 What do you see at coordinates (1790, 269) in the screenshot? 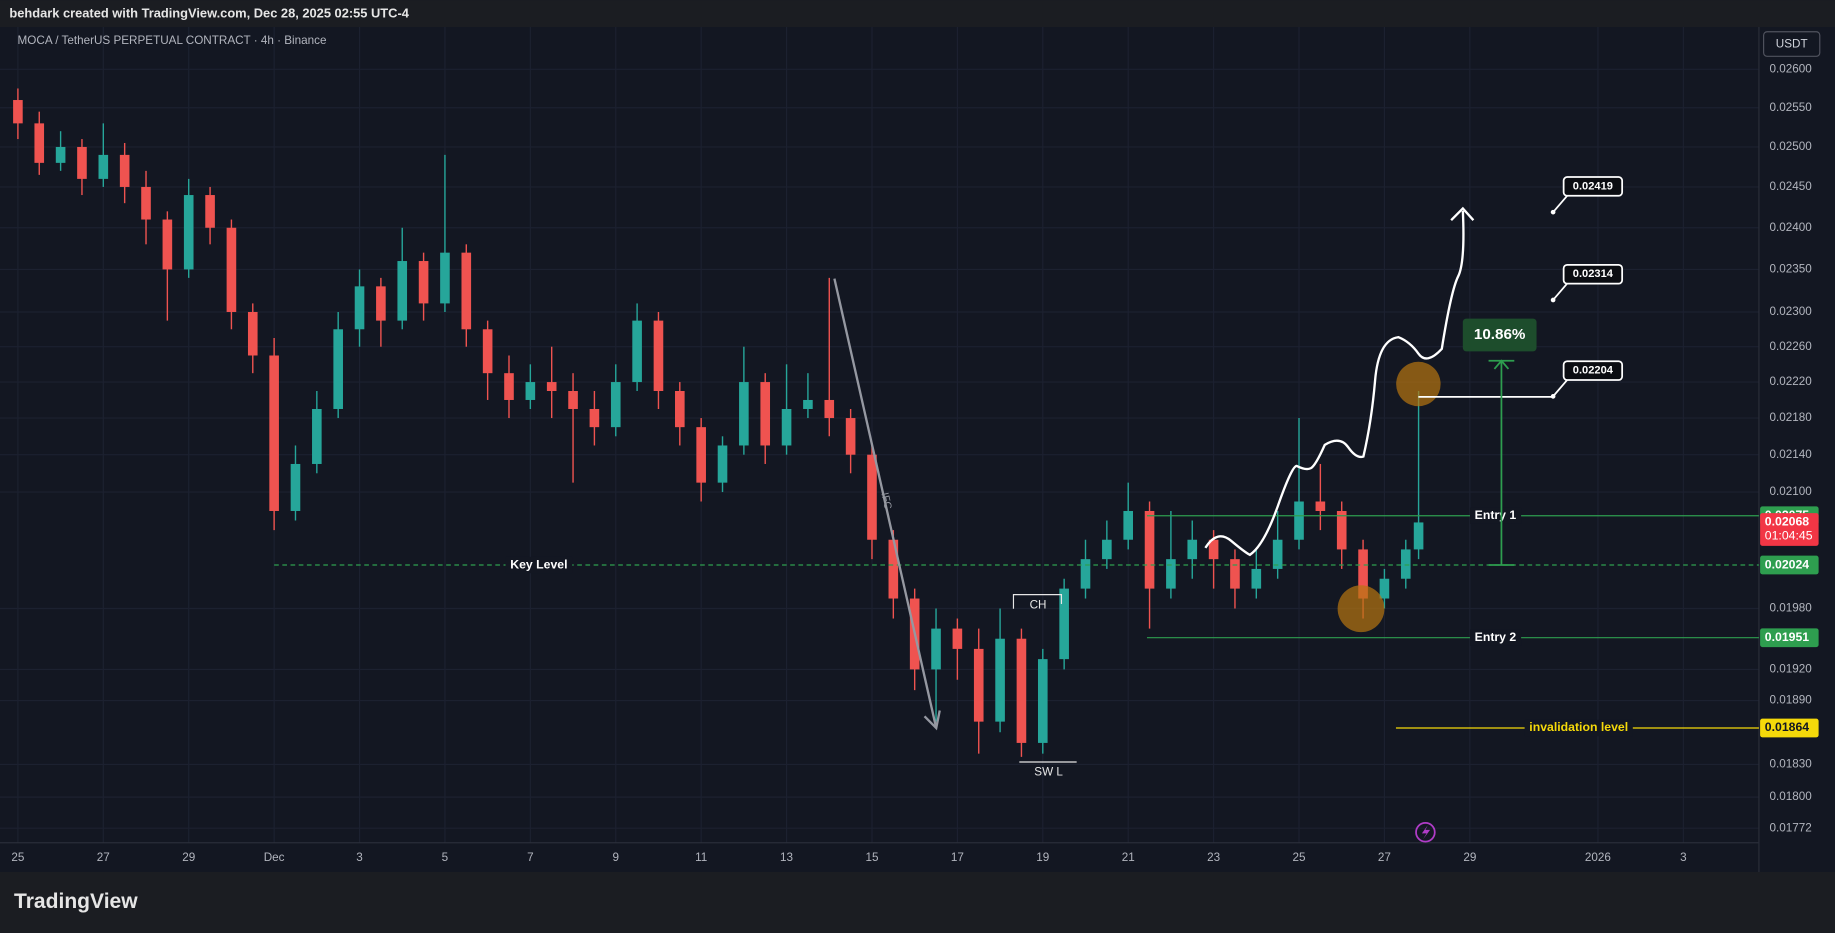
I see `y-tick-label: 0.02350` at bounding box center [1790, 269].